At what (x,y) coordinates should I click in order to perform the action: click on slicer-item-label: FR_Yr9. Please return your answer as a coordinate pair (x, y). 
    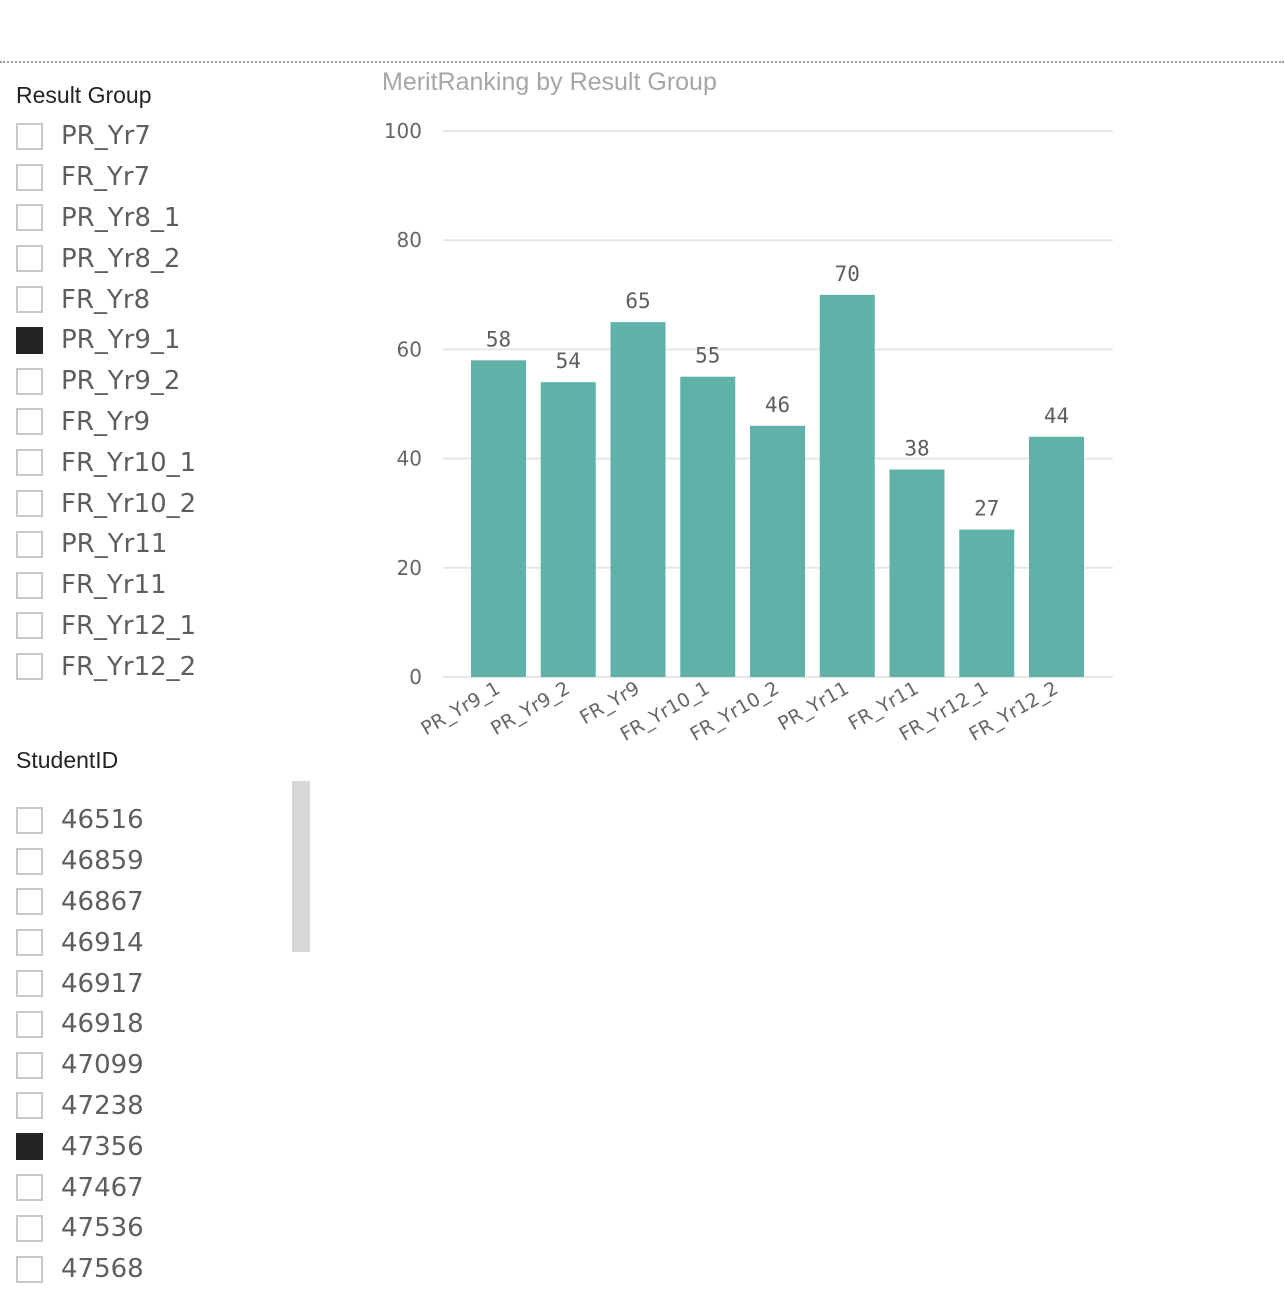
    Looking at the image, I should click on (106, 421).